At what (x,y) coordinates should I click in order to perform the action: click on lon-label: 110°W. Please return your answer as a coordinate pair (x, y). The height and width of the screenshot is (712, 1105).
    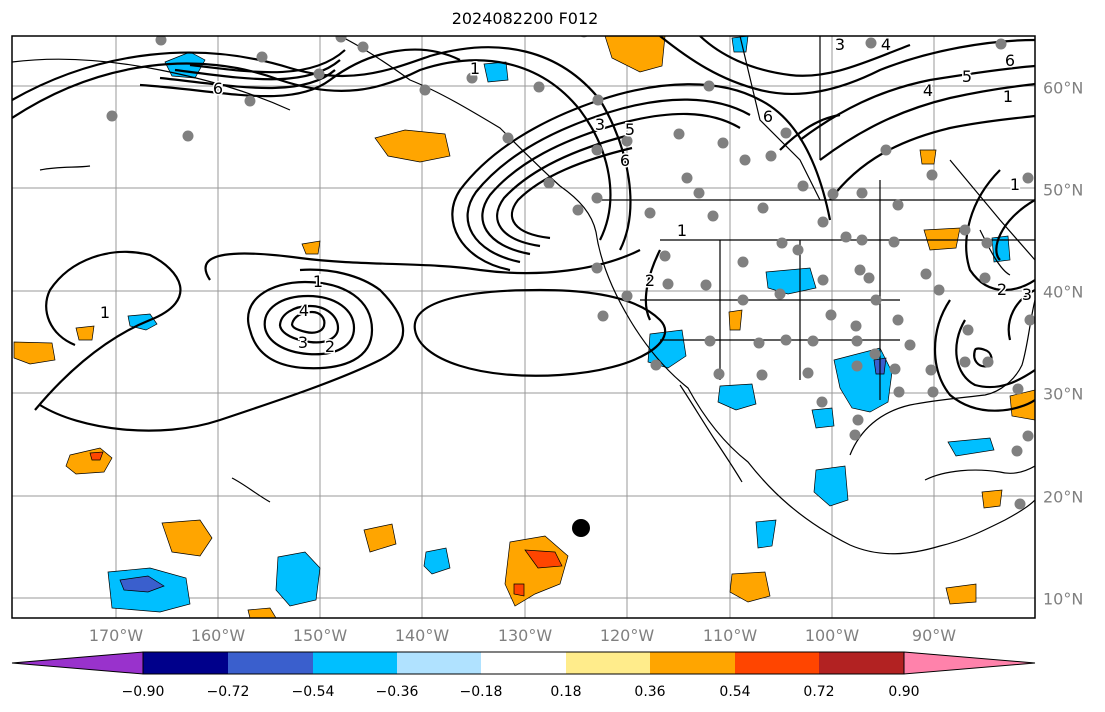
    Looking at the image, I should click on (730, 635).